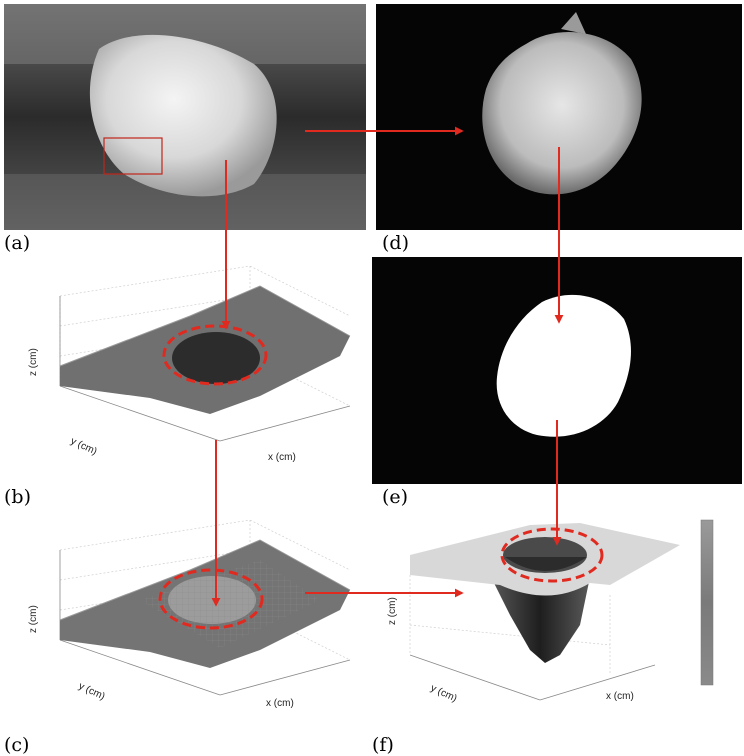  I want to click on axis-x-f: x (cm), so click(620, 696).